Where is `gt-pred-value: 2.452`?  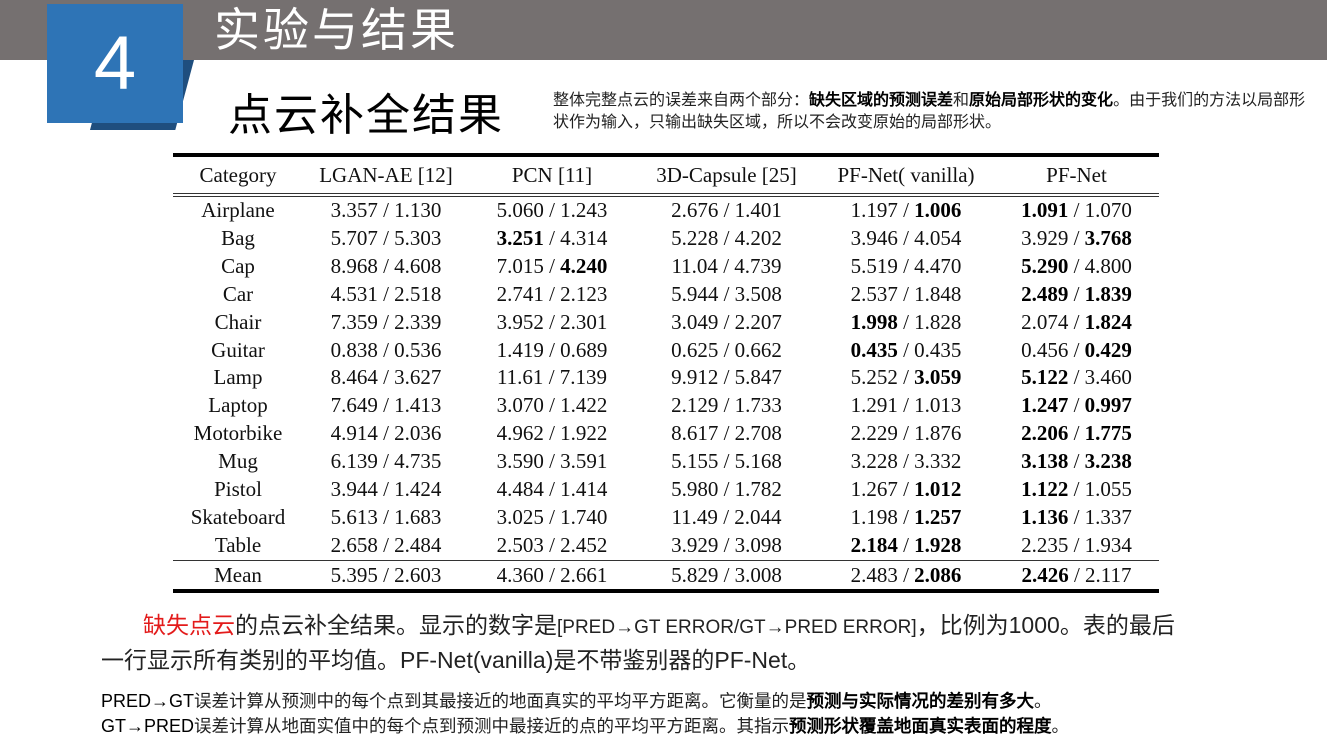
gt-pred-value: 2.452 is located at coordinates (584, 544).